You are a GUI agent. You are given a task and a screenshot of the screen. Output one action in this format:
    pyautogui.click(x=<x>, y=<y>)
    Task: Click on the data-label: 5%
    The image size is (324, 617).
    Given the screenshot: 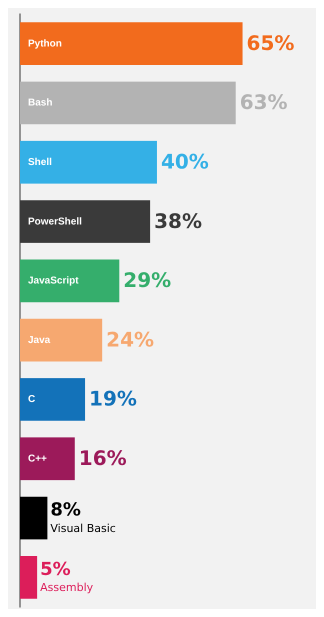 What is the action you would take?
    pyautogui.click(x=55, y=569)
    